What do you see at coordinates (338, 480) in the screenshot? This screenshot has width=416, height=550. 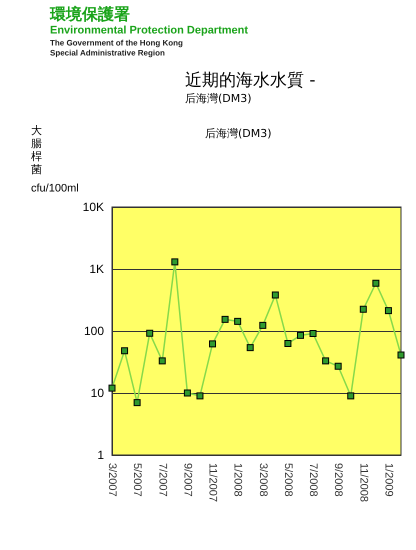 I see `x-tick-label: 9/2008` at bounding box center [338, 480].